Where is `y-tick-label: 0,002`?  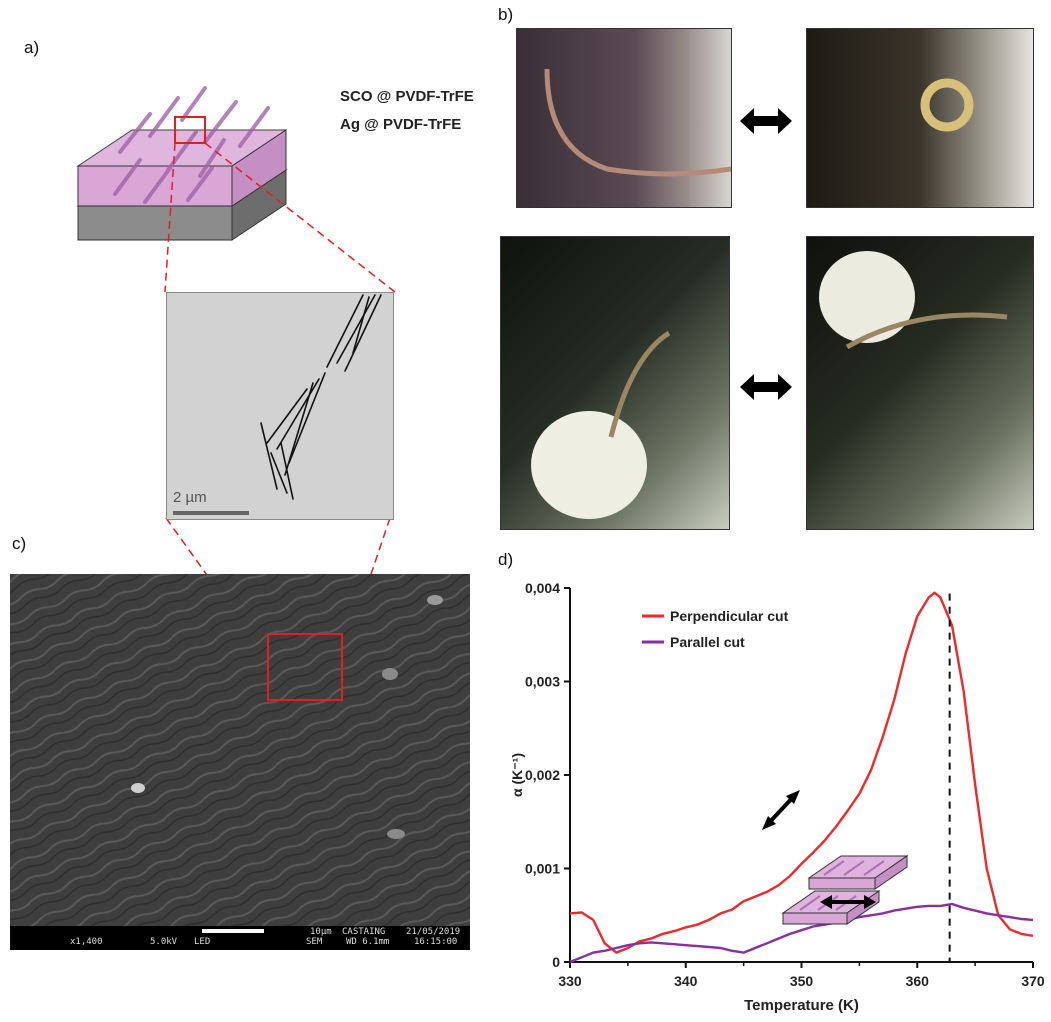 y-tick-label: 0,002 is located at coordinates (542, 775).